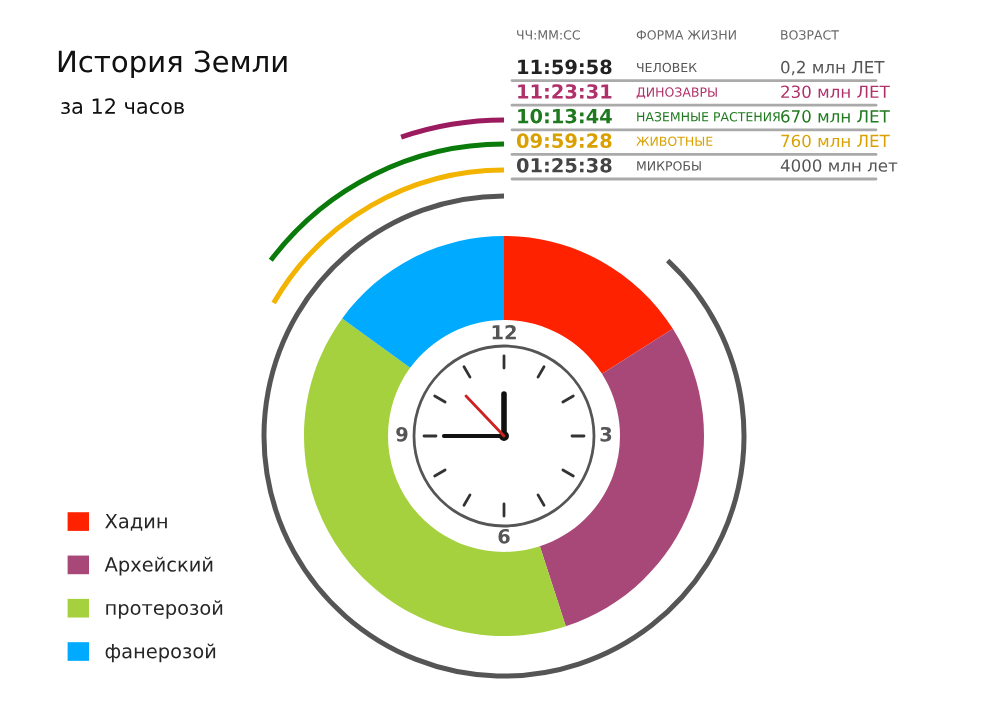 This screenshot has height=708, width=1002. I want to click on text: 670 млн ЛЕТ, so click(835, 116).